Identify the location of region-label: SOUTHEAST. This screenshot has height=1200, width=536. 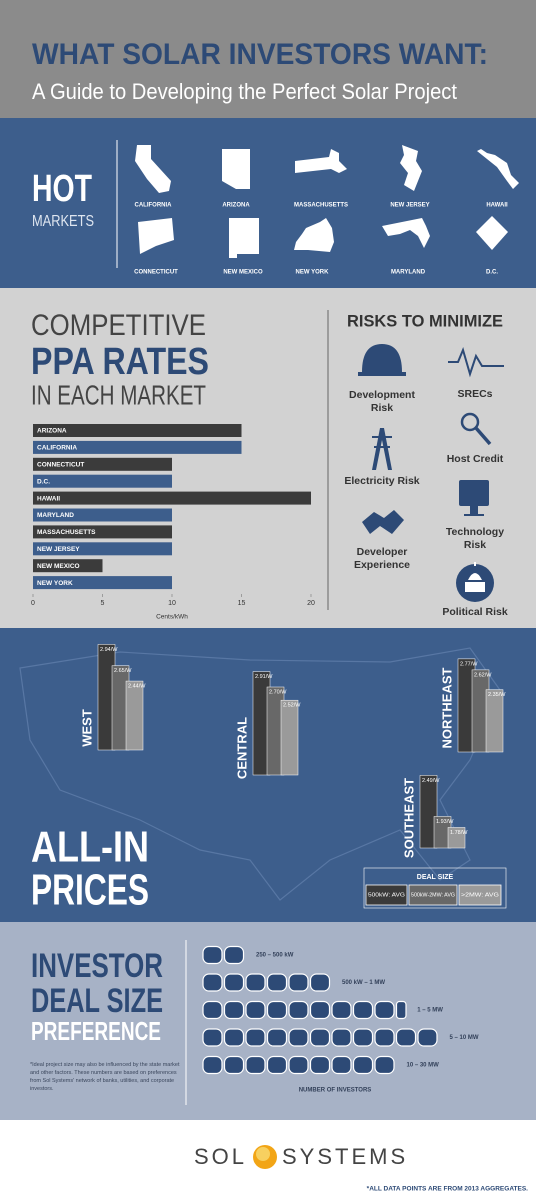
(408, 818).